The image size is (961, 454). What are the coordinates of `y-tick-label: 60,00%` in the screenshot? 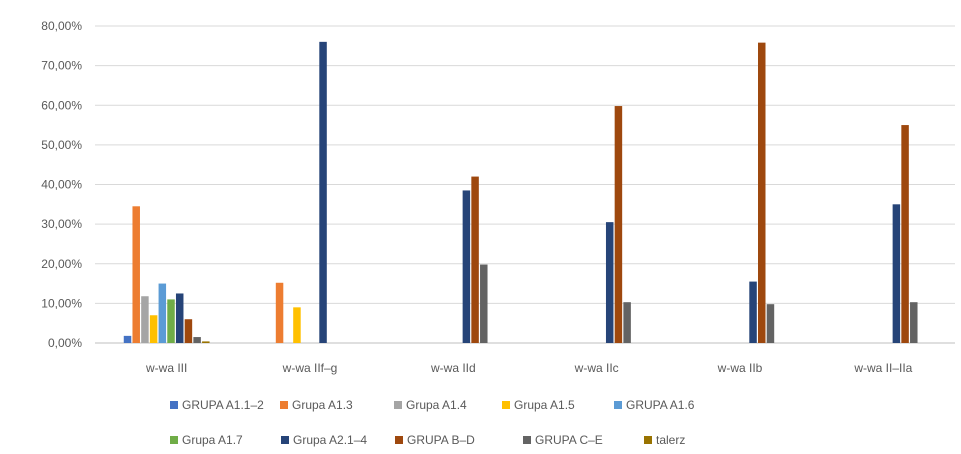 It's located at (61, 105).